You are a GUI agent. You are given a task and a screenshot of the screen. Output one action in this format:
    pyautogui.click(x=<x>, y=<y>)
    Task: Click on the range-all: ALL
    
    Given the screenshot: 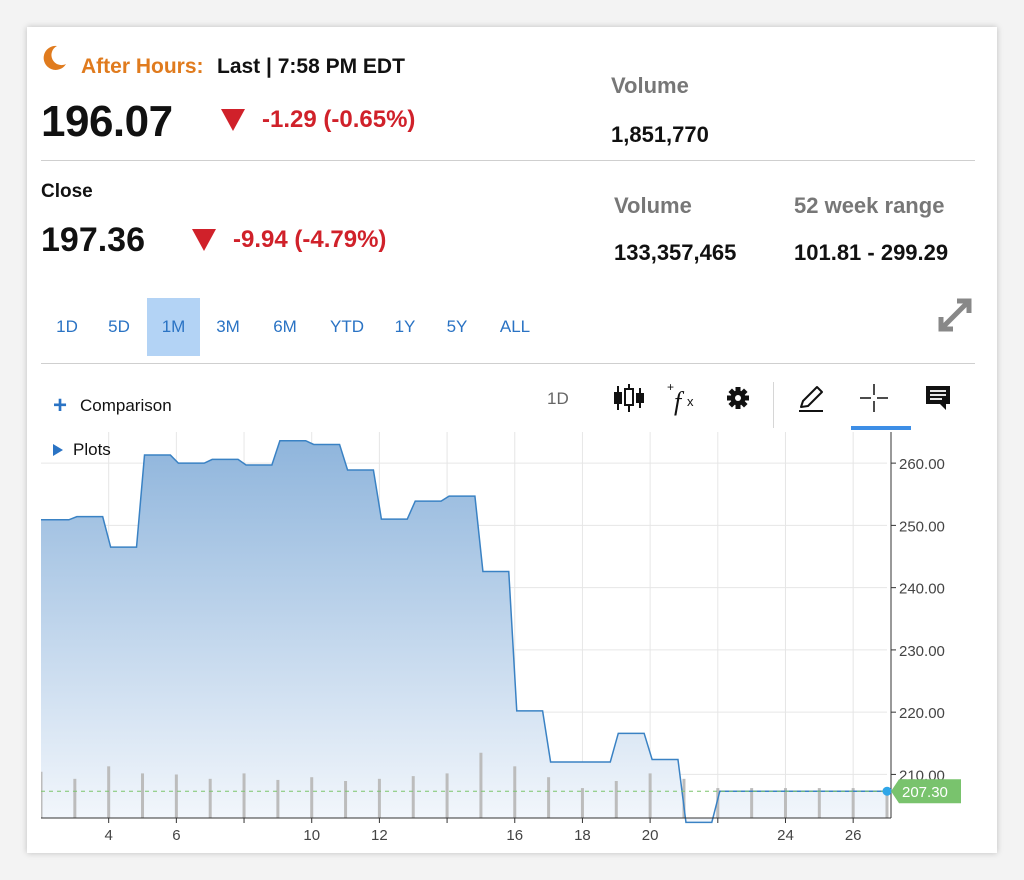 What is the action you would take?
    pyautogui.click(x=515, y=326)
    